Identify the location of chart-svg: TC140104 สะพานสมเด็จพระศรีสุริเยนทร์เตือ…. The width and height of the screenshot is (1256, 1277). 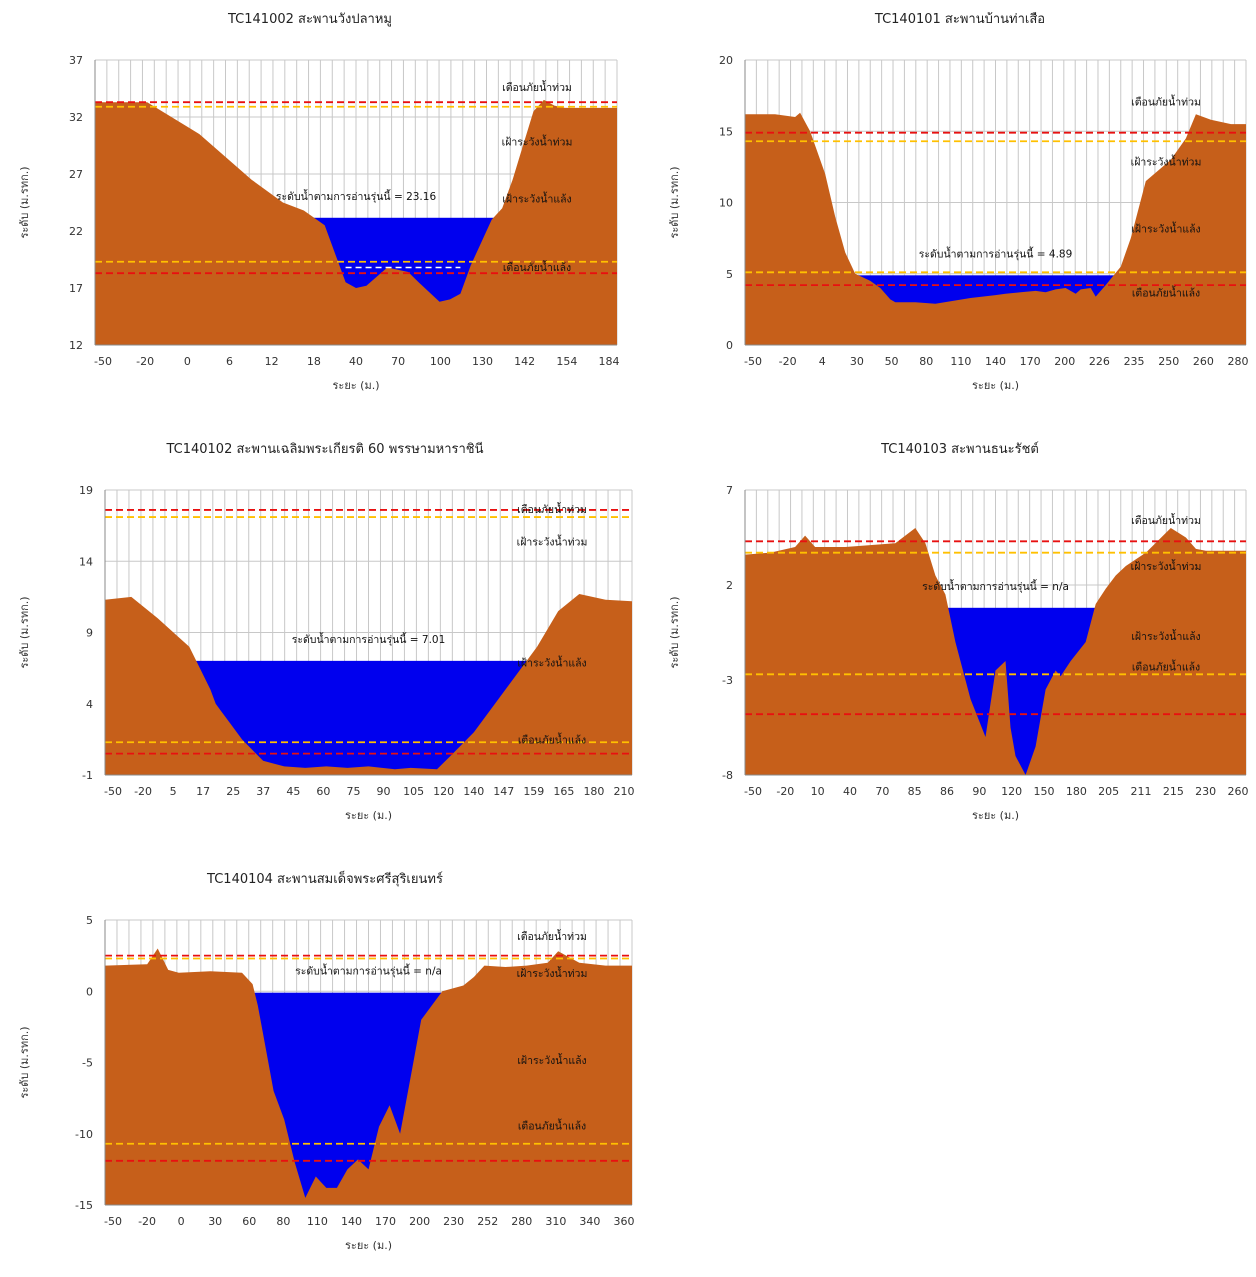
(326, 1060).